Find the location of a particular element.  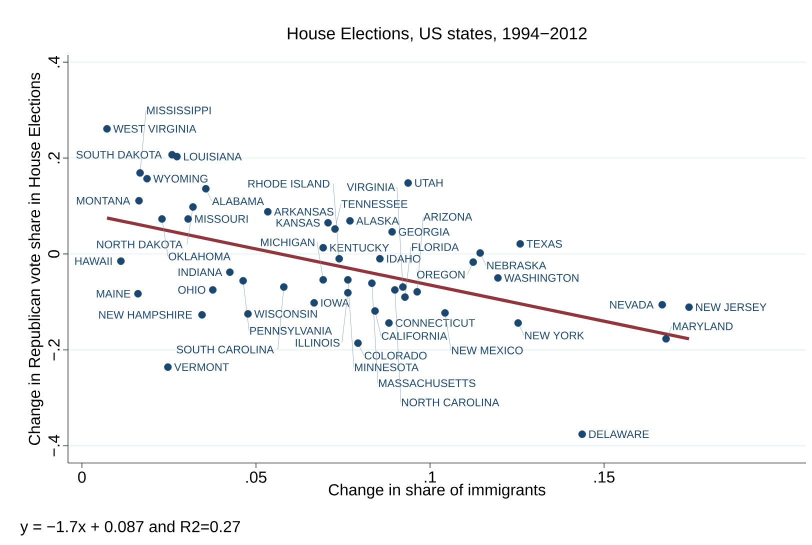

annotation: GEORGIA is located at coordinates (424, 232).